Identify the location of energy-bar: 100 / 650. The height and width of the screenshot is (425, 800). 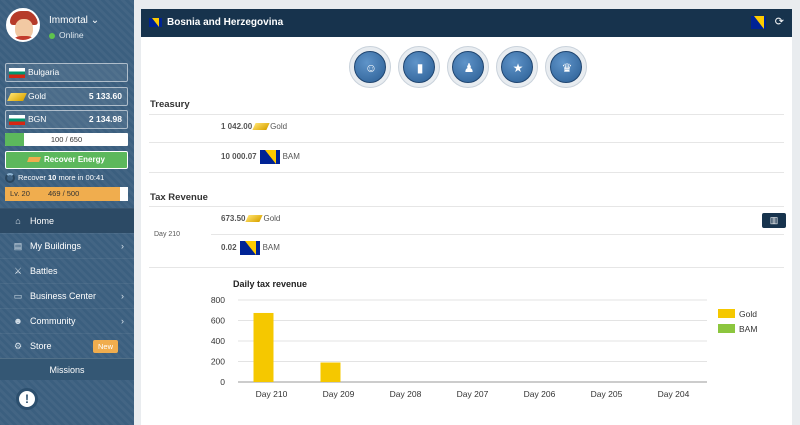
(66, 139).